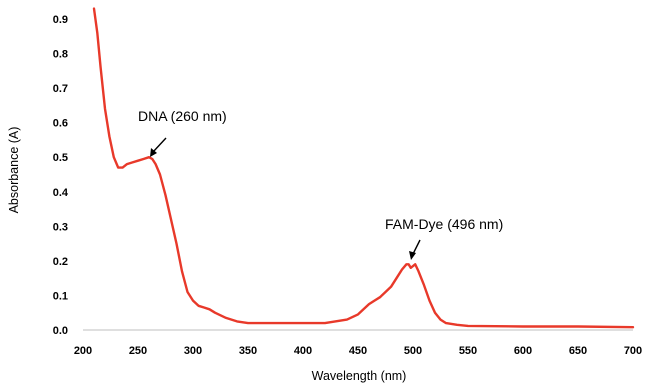  What do you see at coordinates (303, 351) in the screenshot?
I see `x-tick-label: 400` at bounding box center [303, 351].